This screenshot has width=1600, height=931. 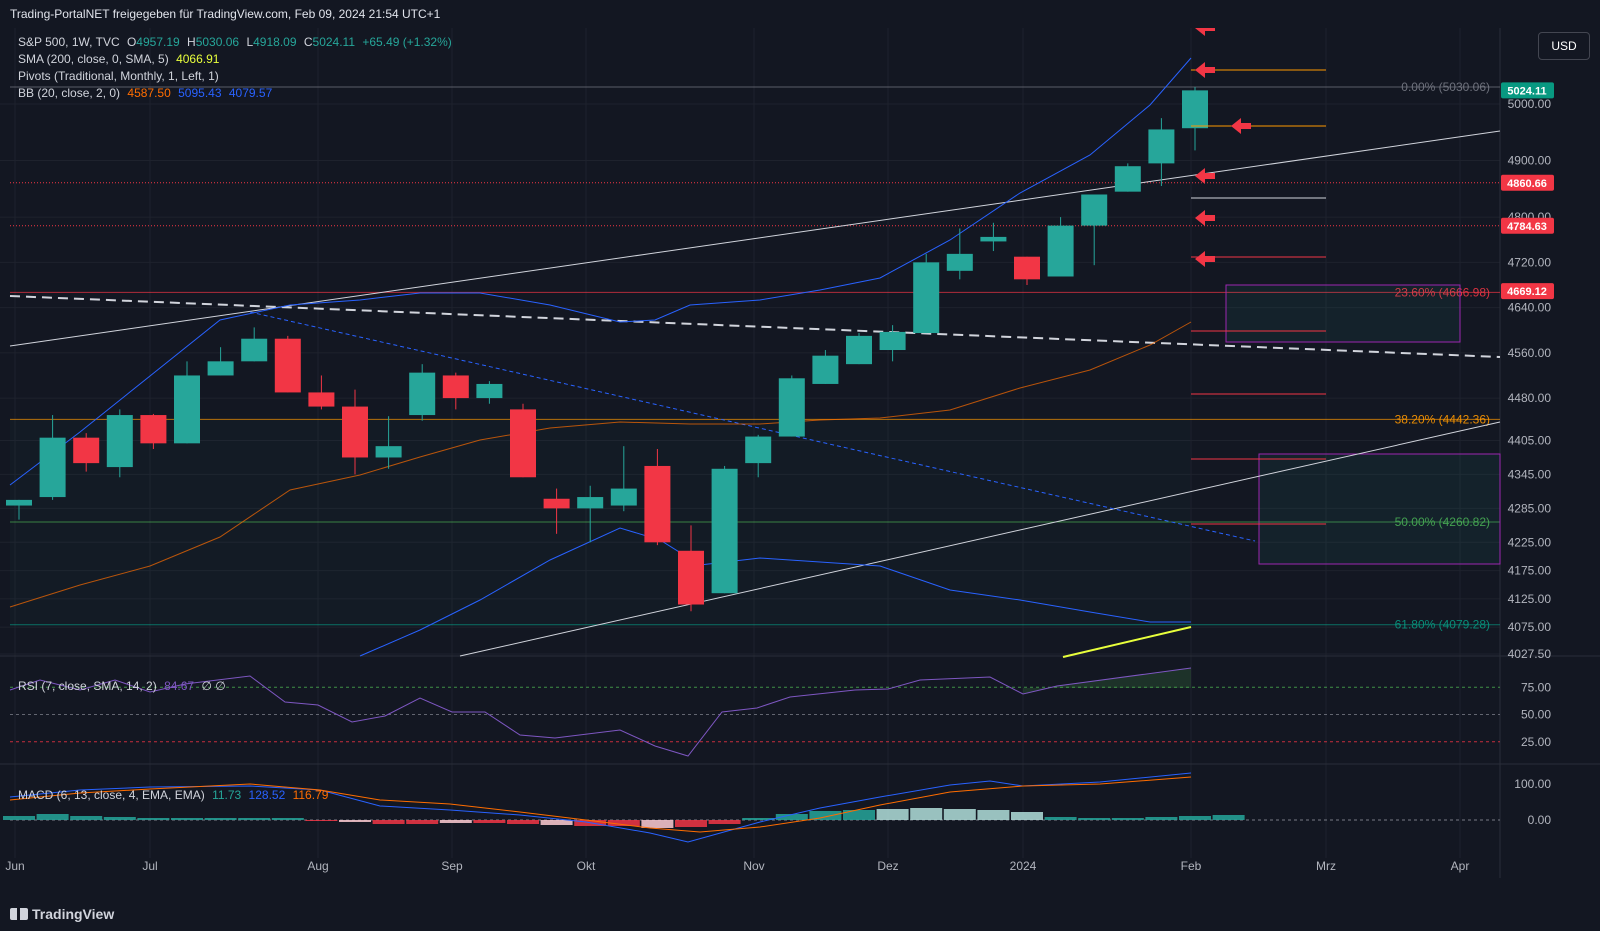 What do you see at coordinates (19, 914) in the screenshot?
I see `tv-logo-icon` at bounding box center [19, 914].